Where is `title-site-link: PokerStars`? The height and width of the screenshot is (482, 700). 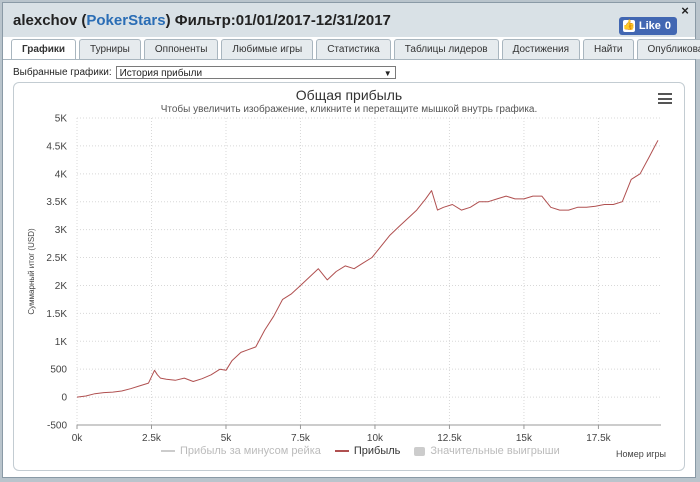 title-site-link: PokerStars is located at coordinates (126, 20).